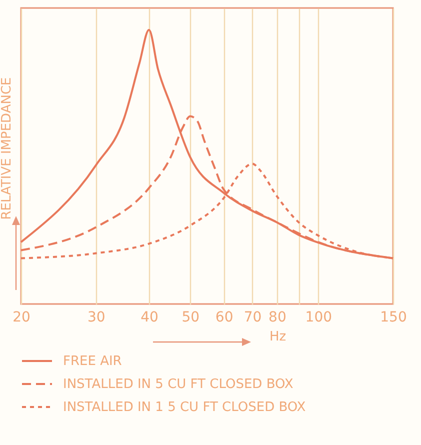  What do you see at coordinates (277, 318) in the screenshot?
I see `x-tick-label: 80` at bounding box center [277, 318].